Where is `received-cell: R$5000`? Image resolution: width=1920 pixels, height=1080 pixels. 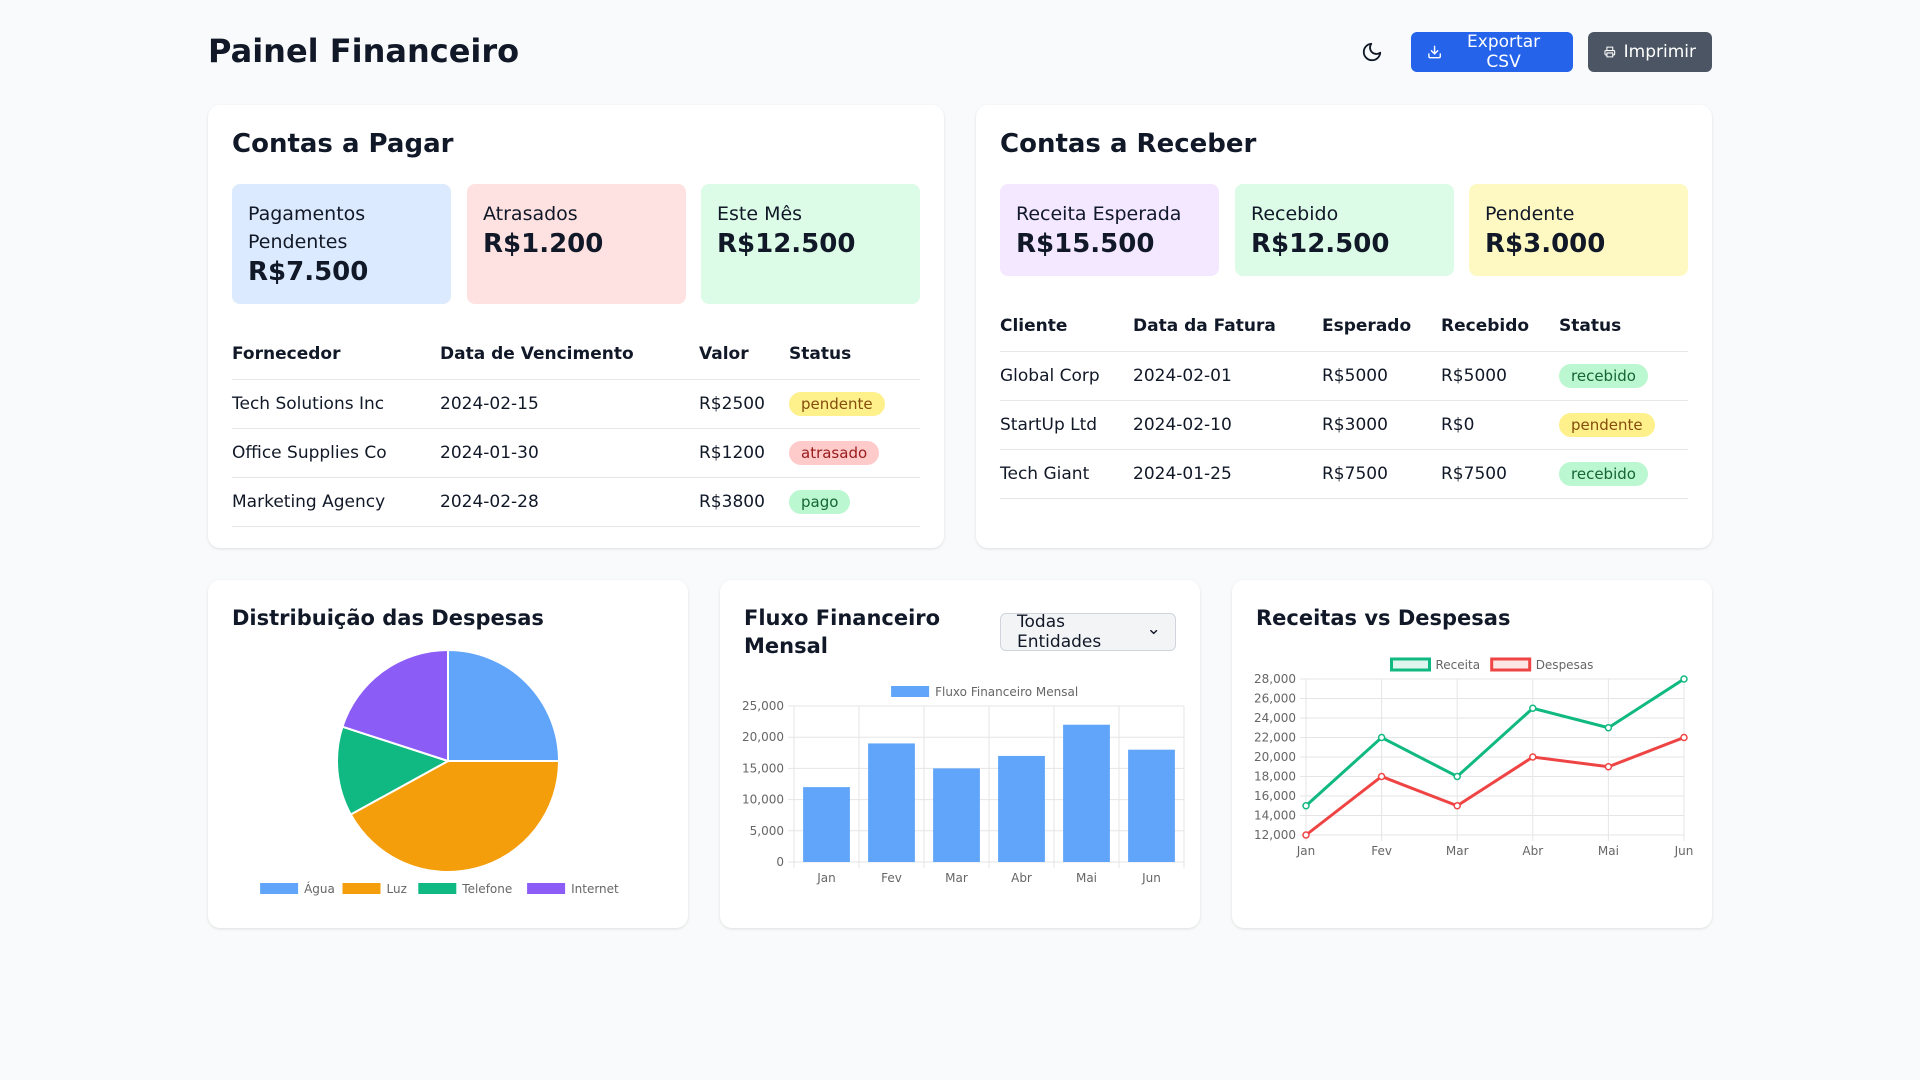 received-cell: R$5000 is located at coordinates (1500, 376).